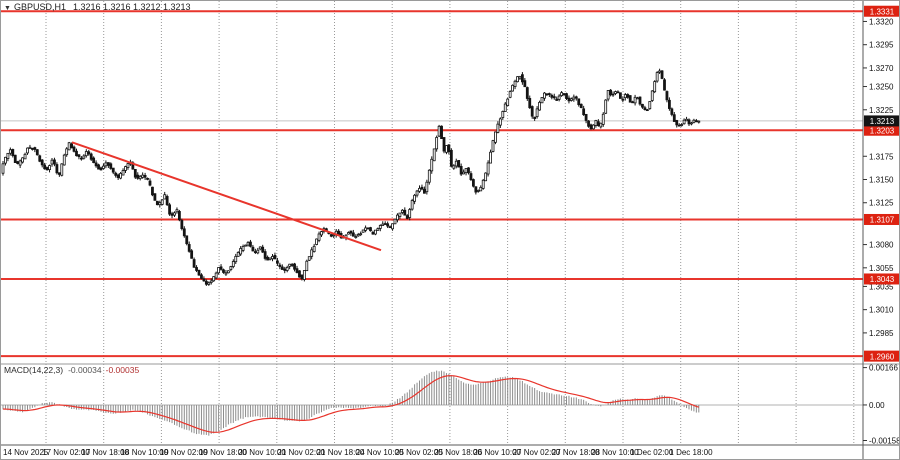 The height and width of the screenshot is (460, 900). Describe the element at coordinates (881, 279) in the screenshot. I see `level-price-badge` at that location.